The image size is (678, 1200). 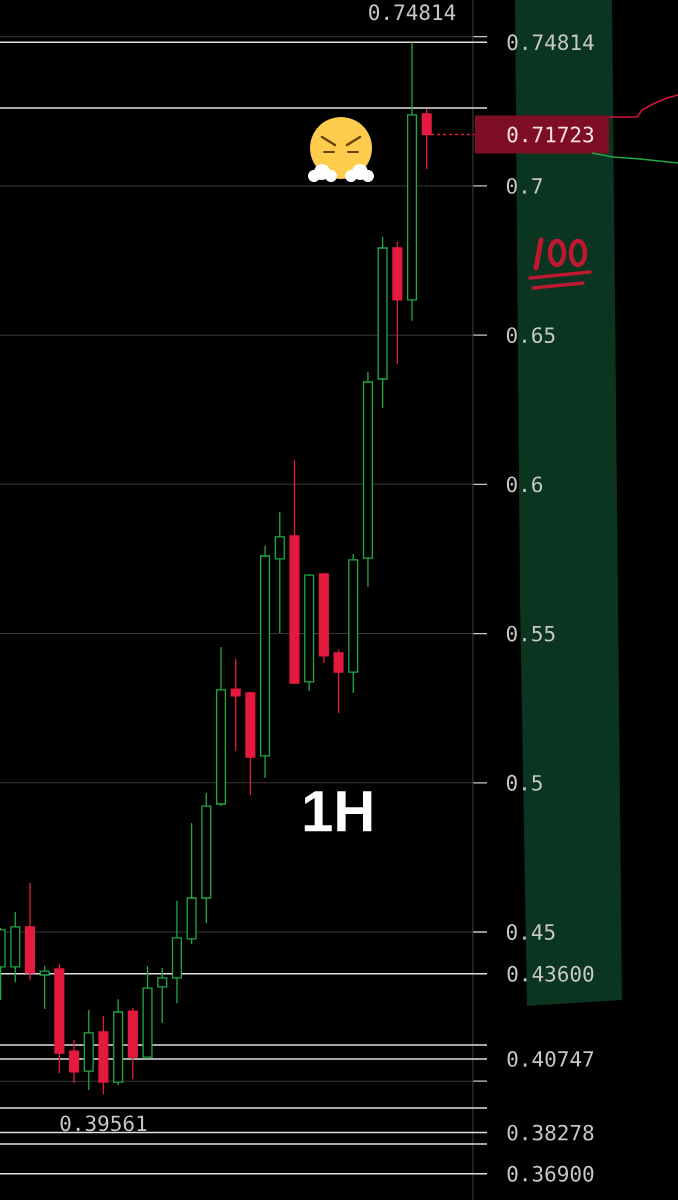 I want to click on ref-line-label: 0.74814, so click(x=550, y=42).